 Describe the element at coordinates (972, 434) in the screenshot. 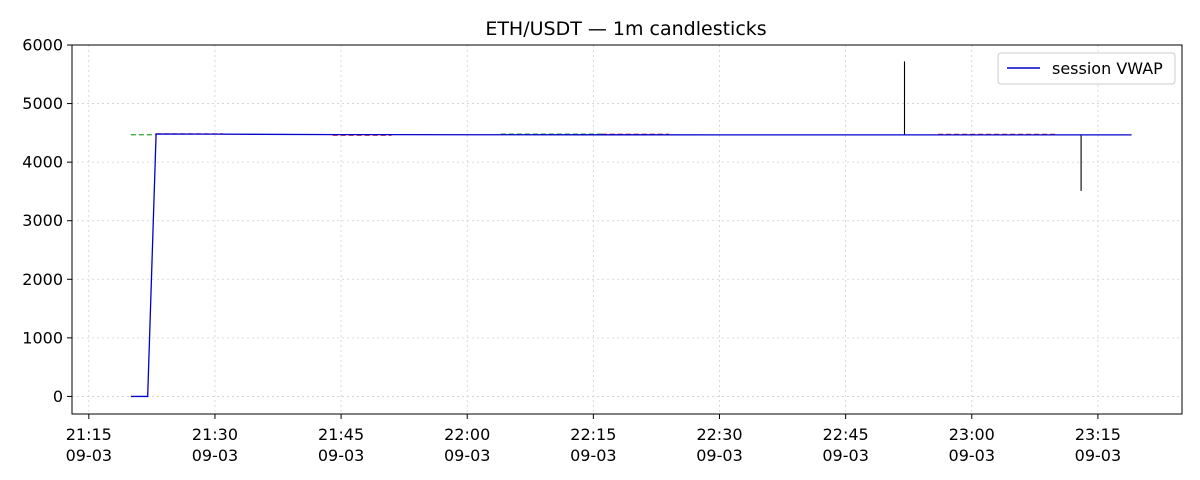

I see `x-tick-label-time: 23:00` at that location.